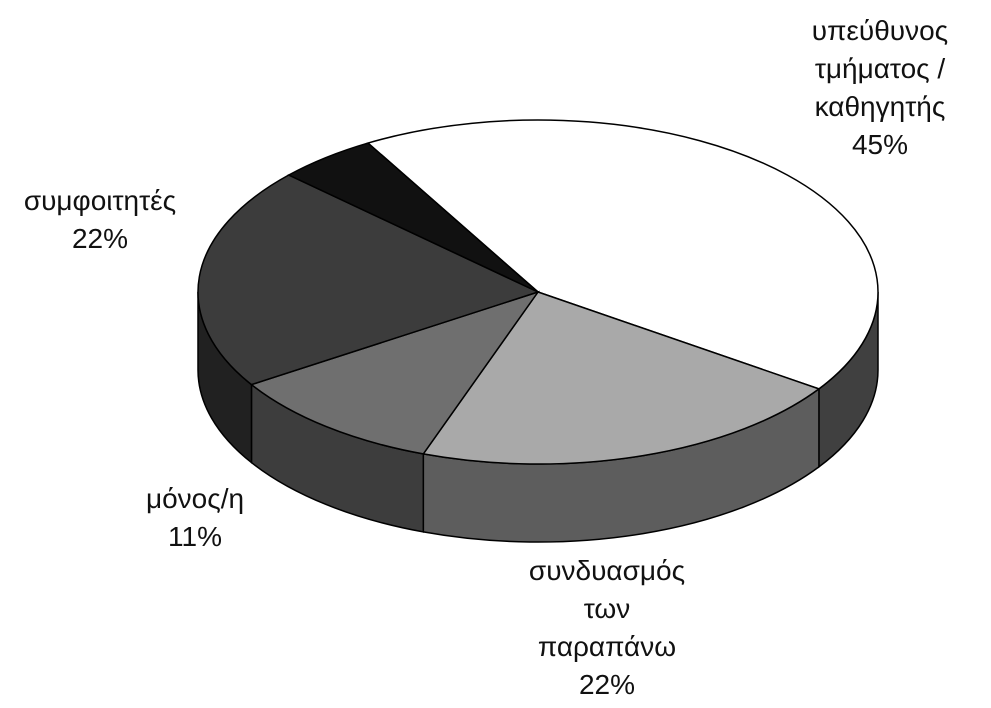 This screenshot has width=991, height=708. I want to click on slice-label: μόνος/η, so click(195, 498).